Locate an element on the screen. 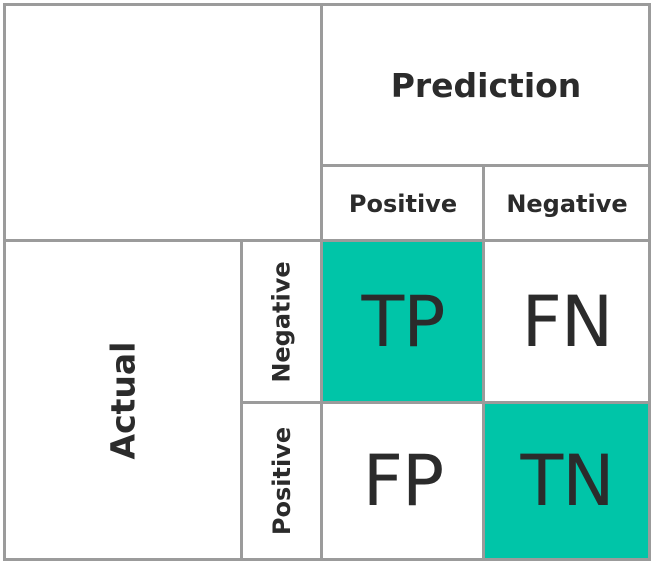 The height and width of the screenshot is (564, 653). pred-negative-header: Negative is located at coordinates (567, 203).